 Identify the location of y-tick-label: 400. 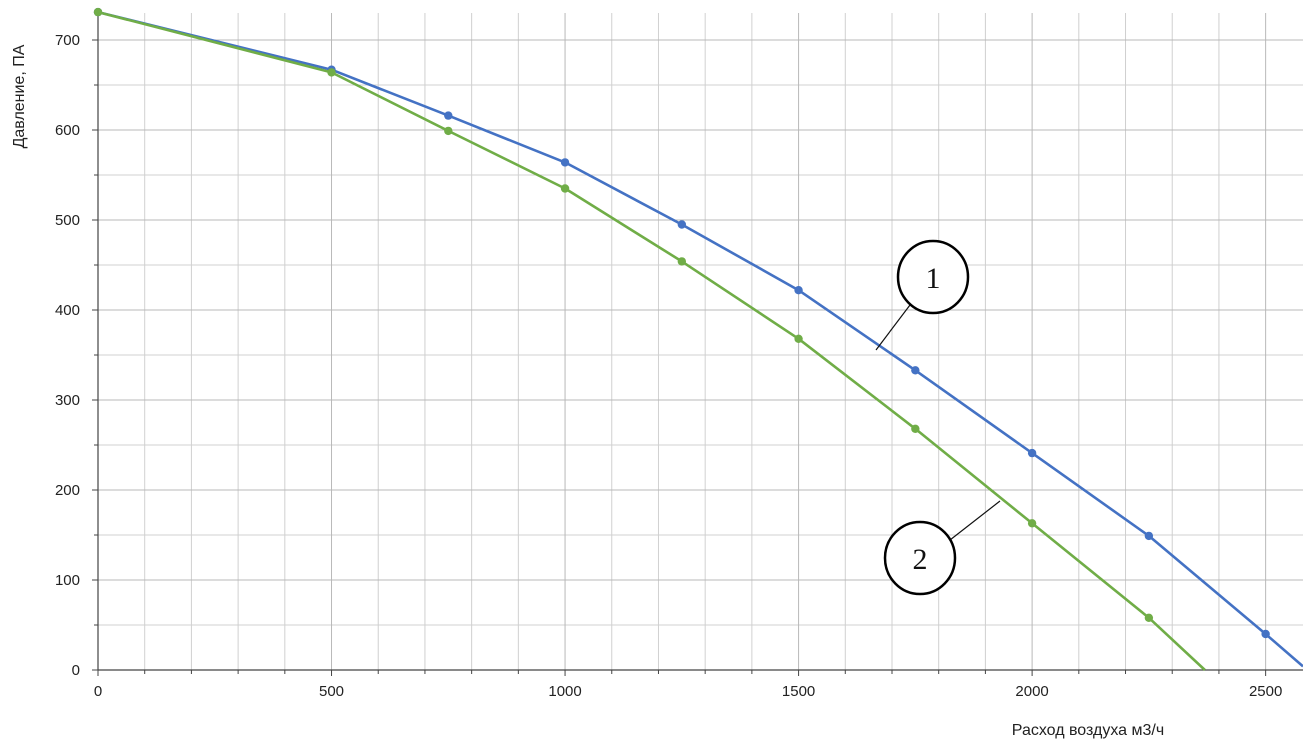
(67, 310).